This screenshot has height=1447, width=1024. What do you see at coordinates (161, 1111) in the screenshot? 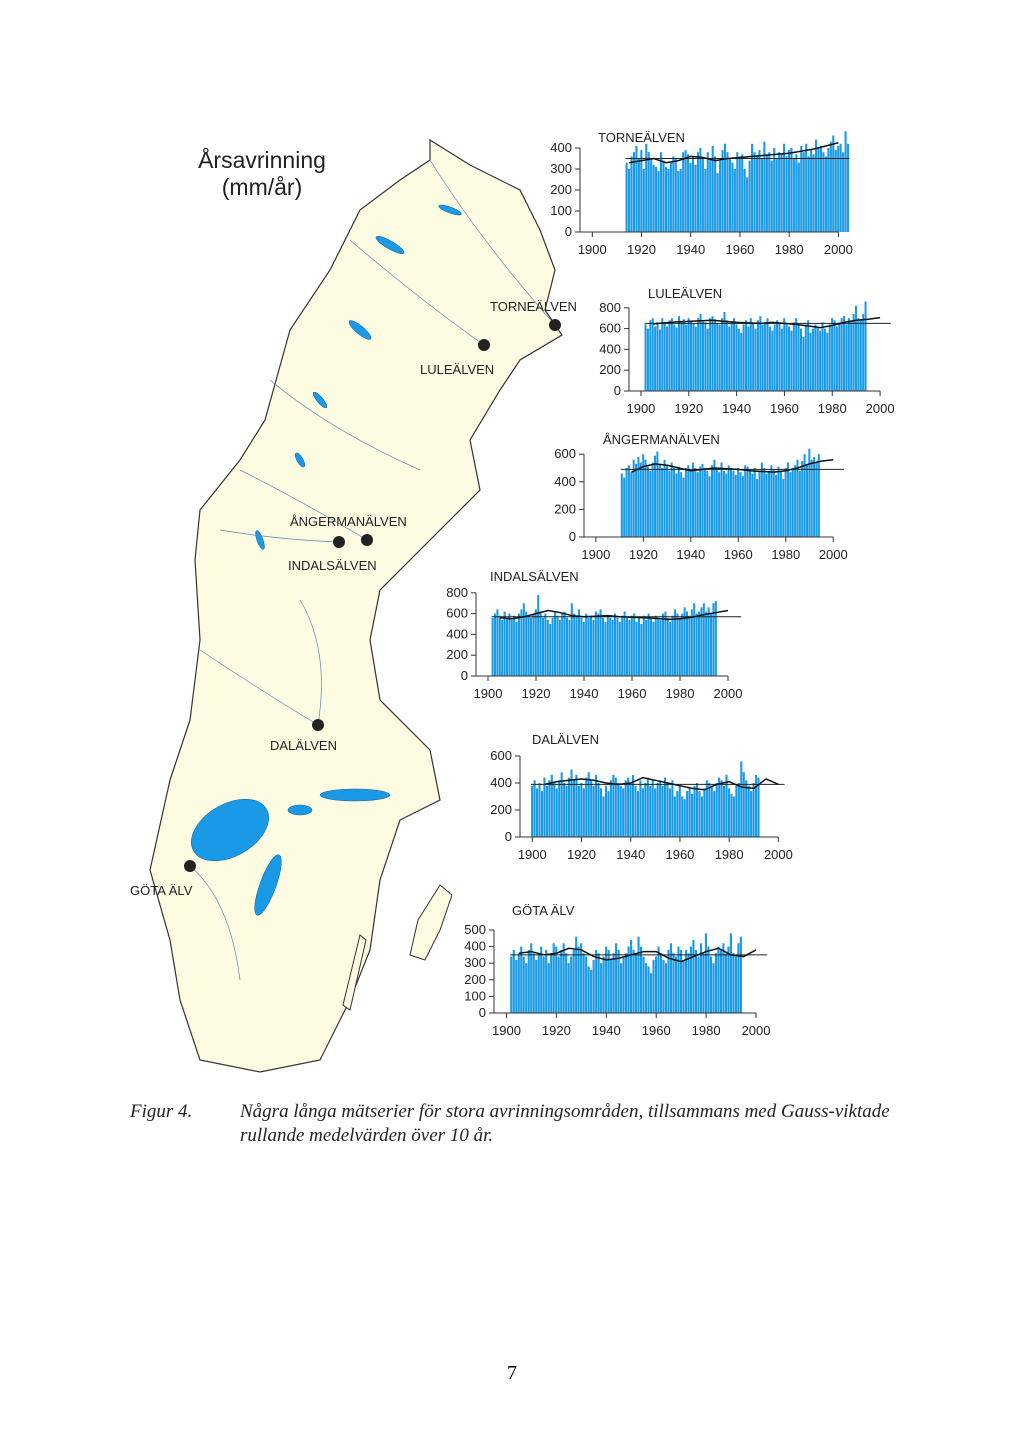
I see `caption-label: Figur 4.` at bounding box center [161, 1111].